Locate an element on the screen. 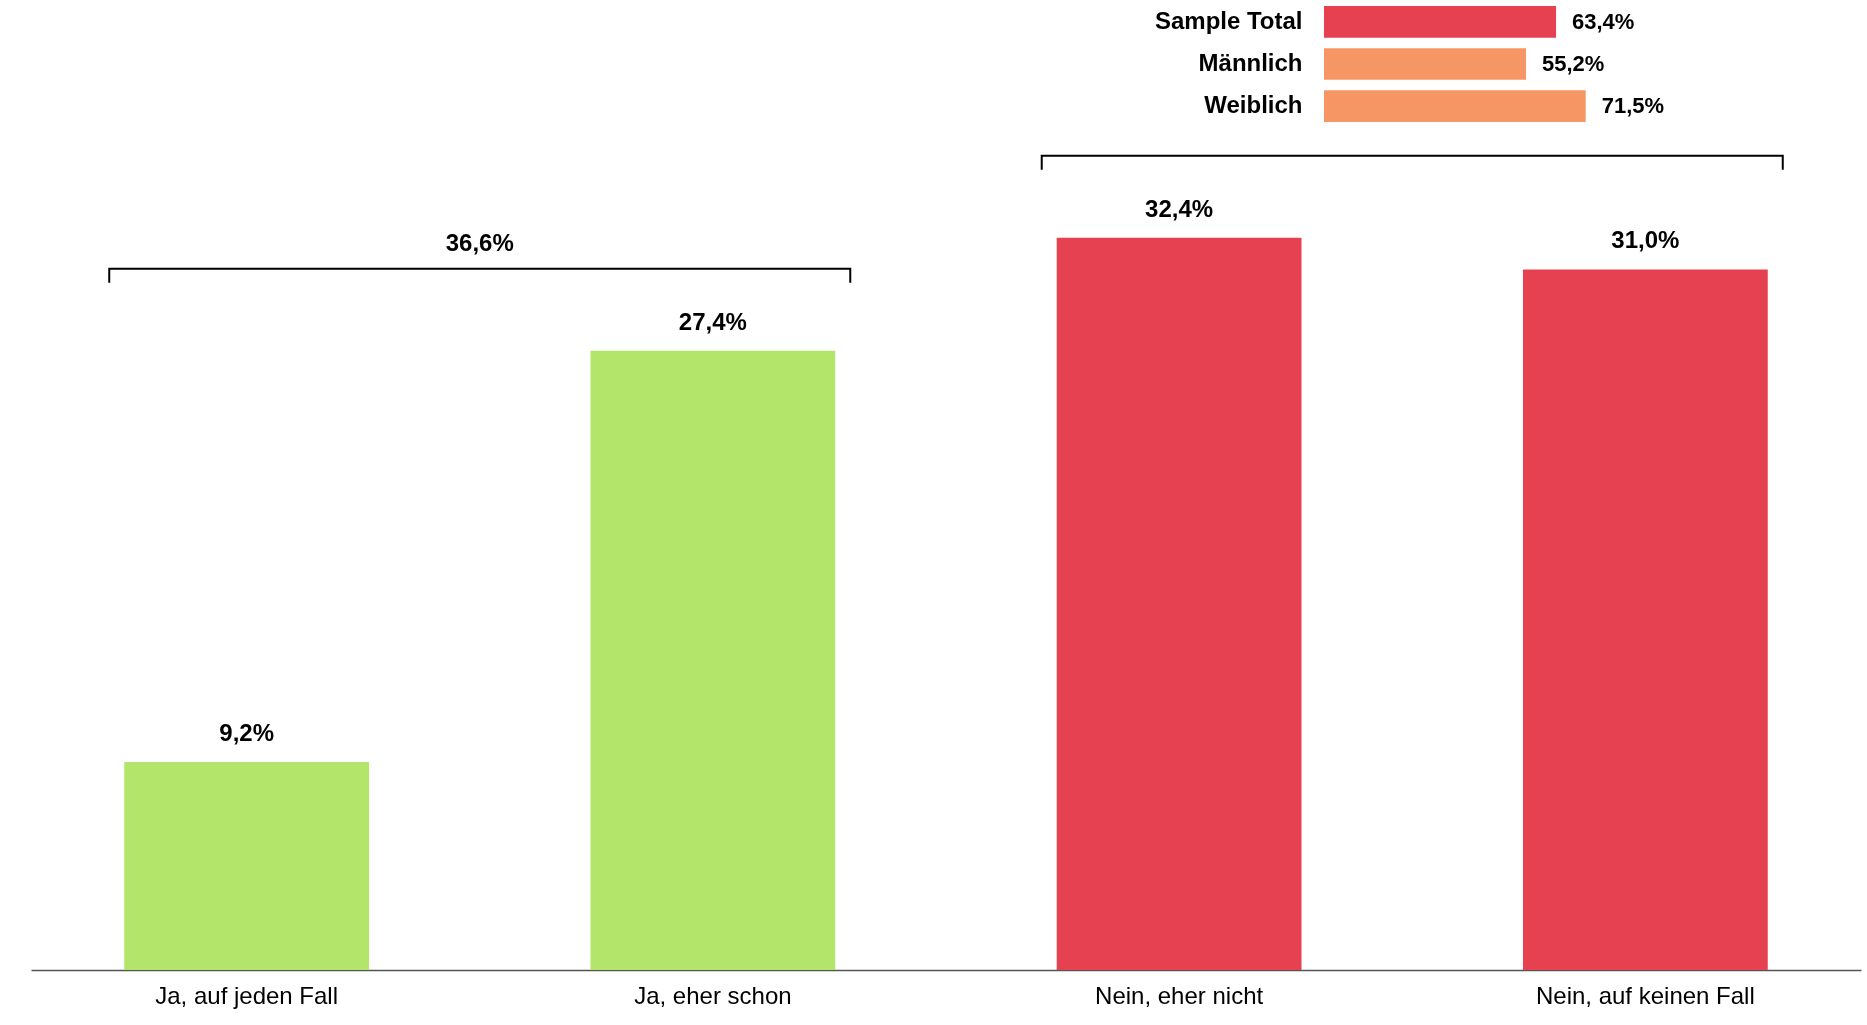 The width and height of the screenshot is (1867, 1025). data-label: 9,2% is located at coordinates (246, 733).